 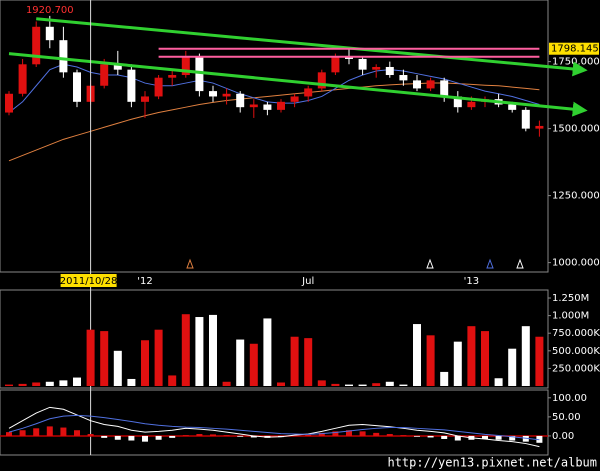 I want to click on y-tick-label: 1000.000, so click(x=576, y=263).